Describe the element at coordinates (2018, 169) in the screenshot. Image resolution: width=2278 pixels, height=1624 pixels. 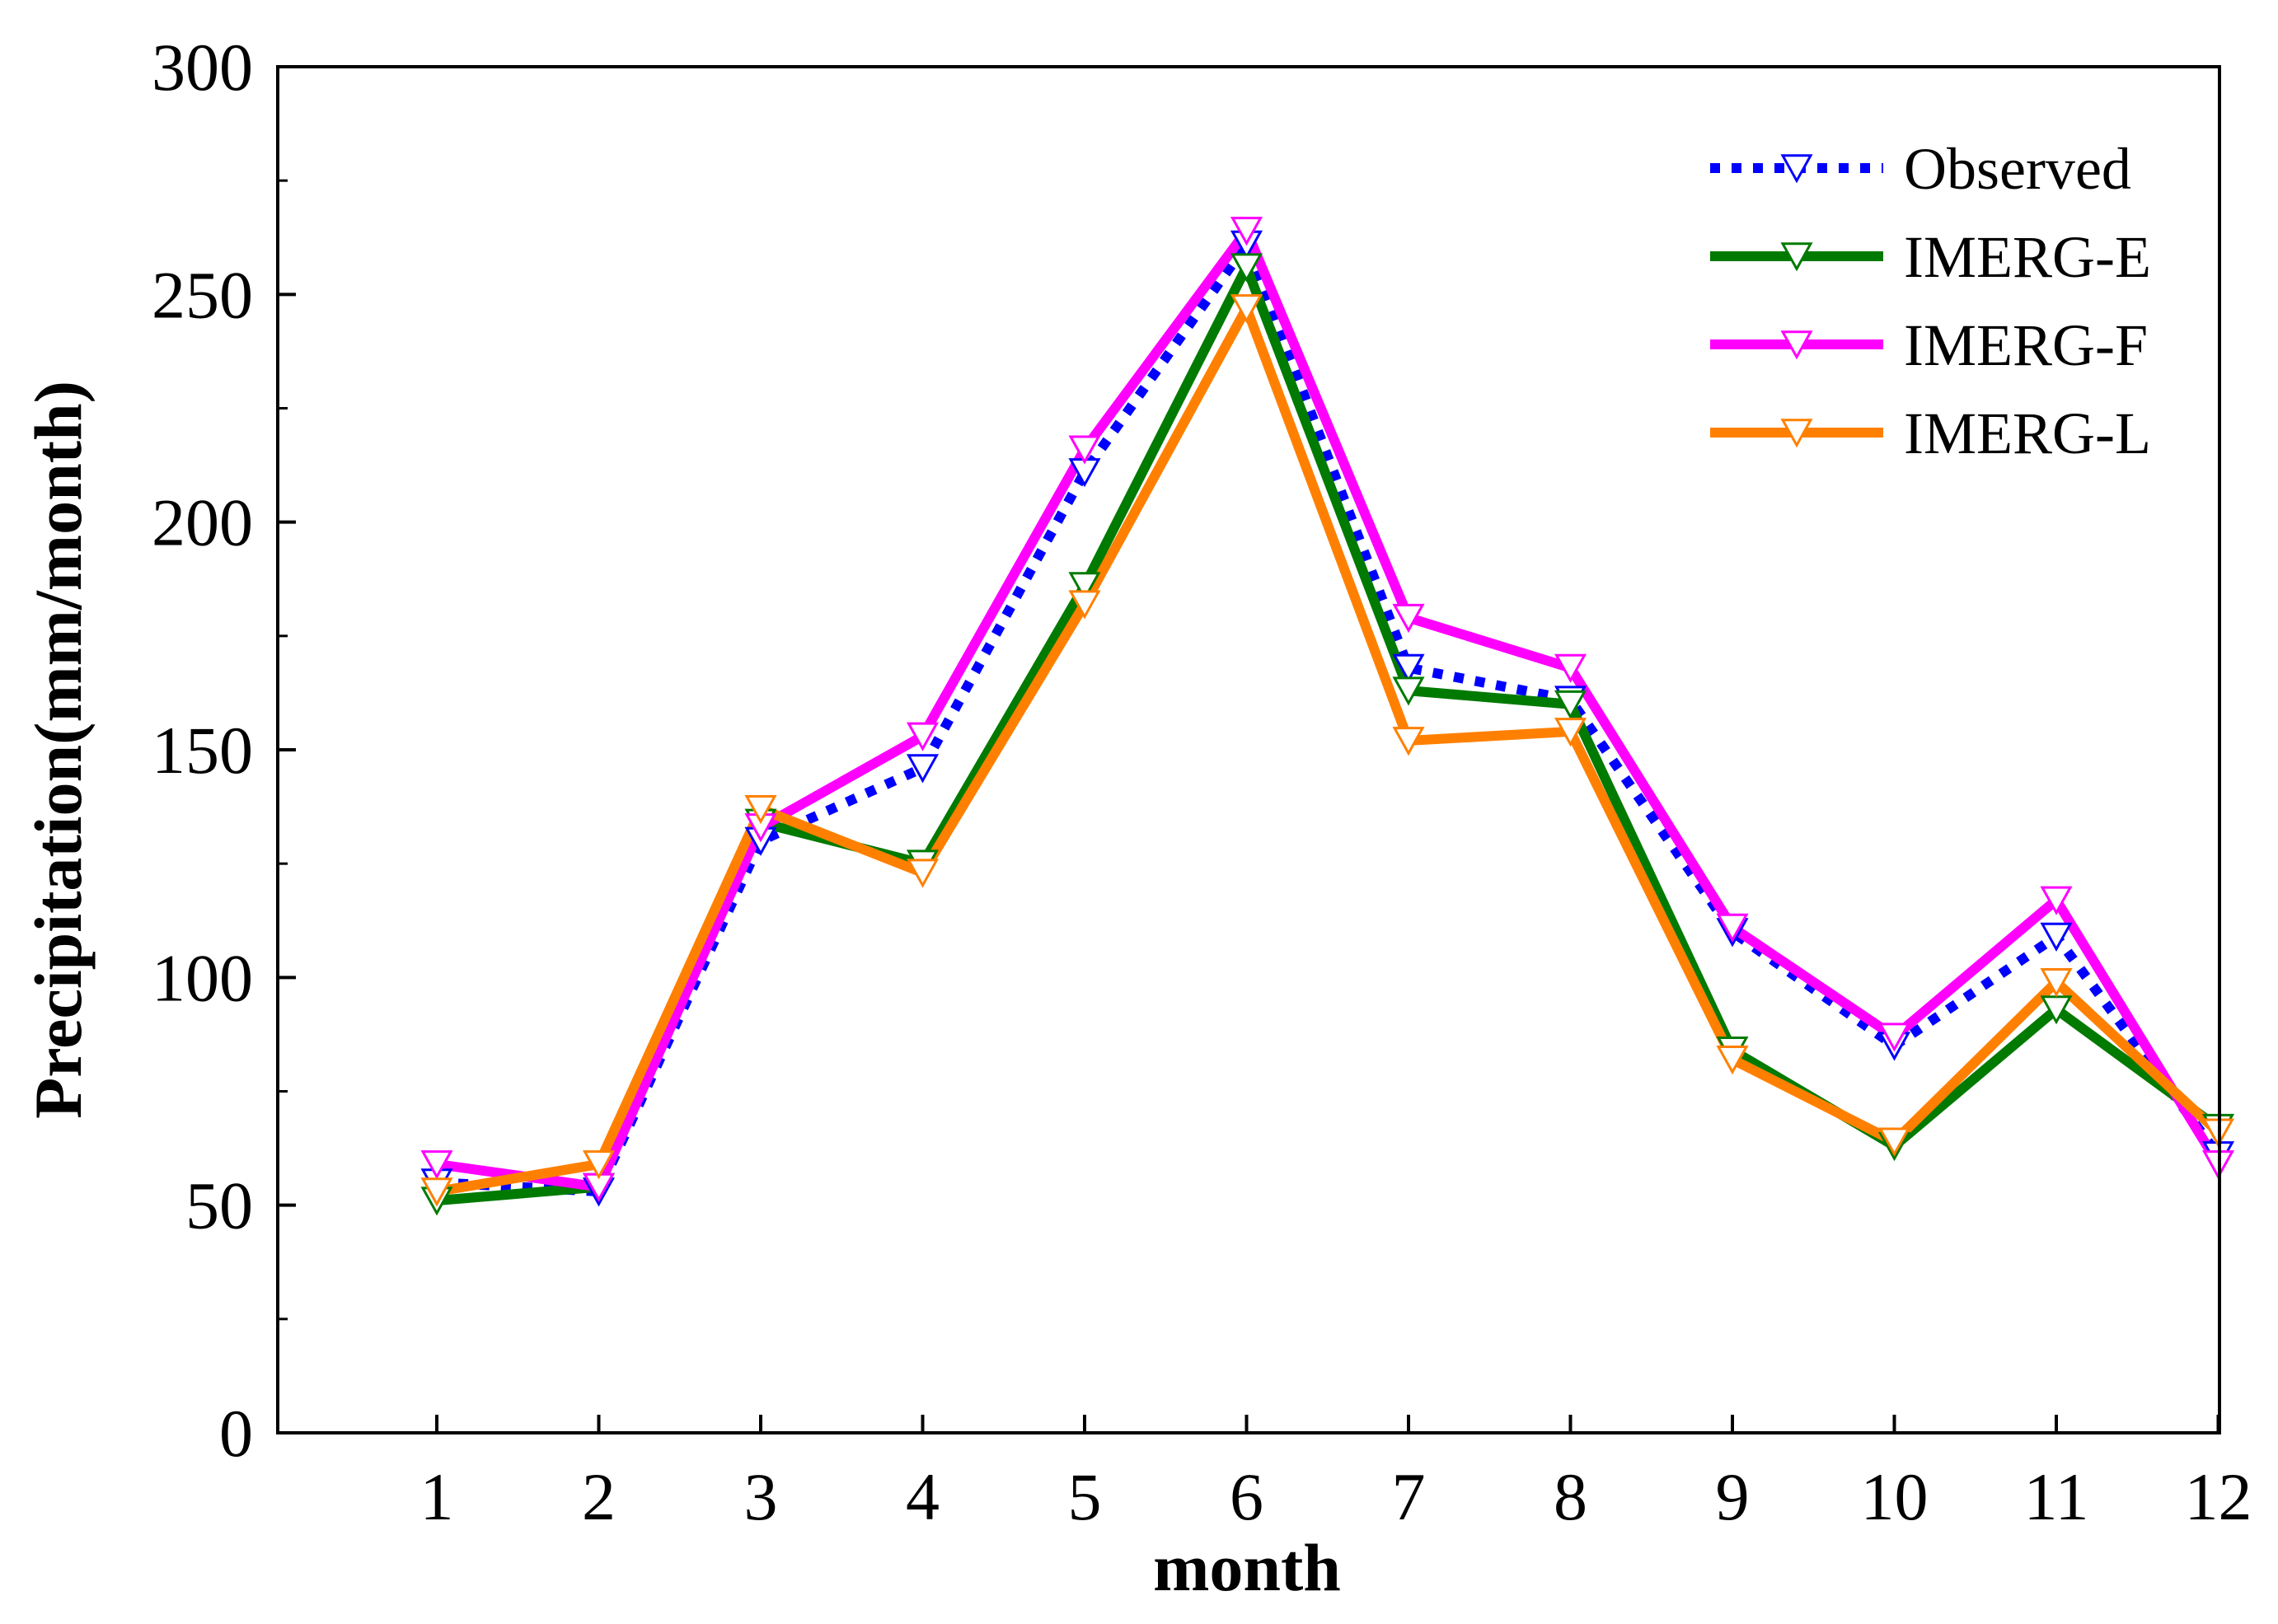
I see `legend-label: Observed` at that location.